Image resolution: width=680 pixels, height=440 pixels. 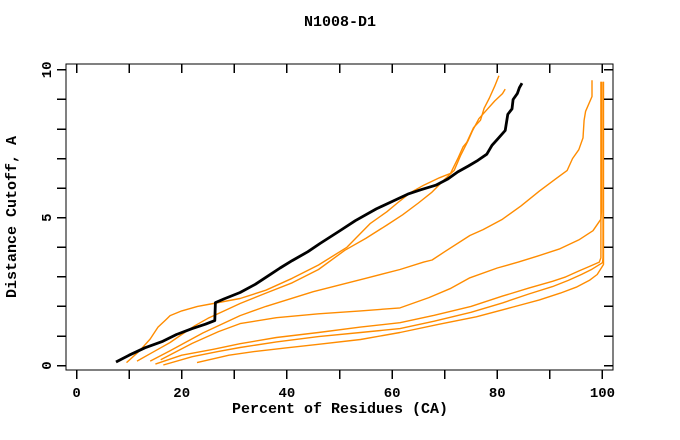 What do you see at coordinates (497, 394) in the screenshot?
I see `x-tick-label: 80` at bounding box center [497, 394].